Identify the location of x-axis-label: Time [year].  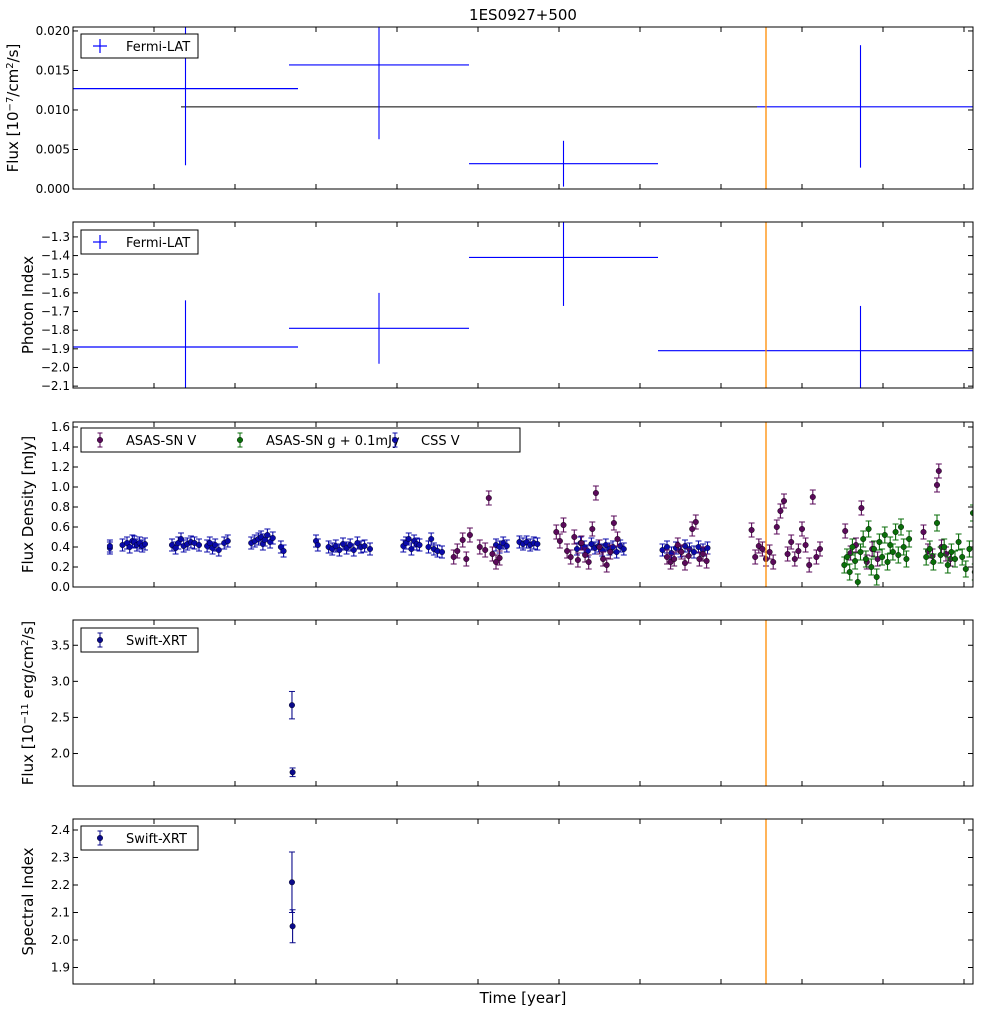
(523, 998).